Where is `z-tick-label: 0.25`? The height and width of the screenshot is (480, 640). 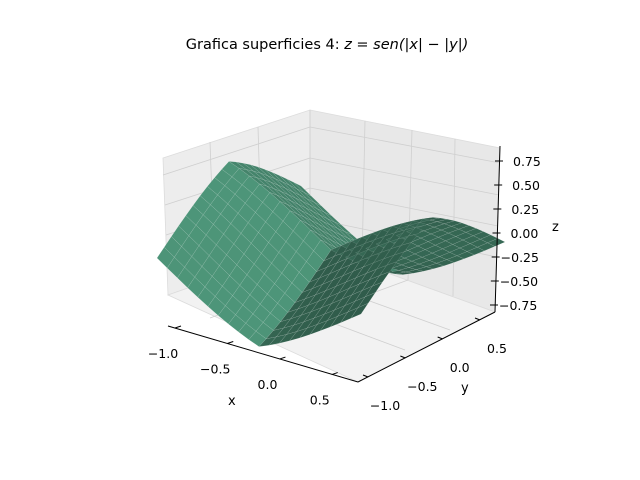
z-tick-label: 0.25 is located at coordinates (525, 209).